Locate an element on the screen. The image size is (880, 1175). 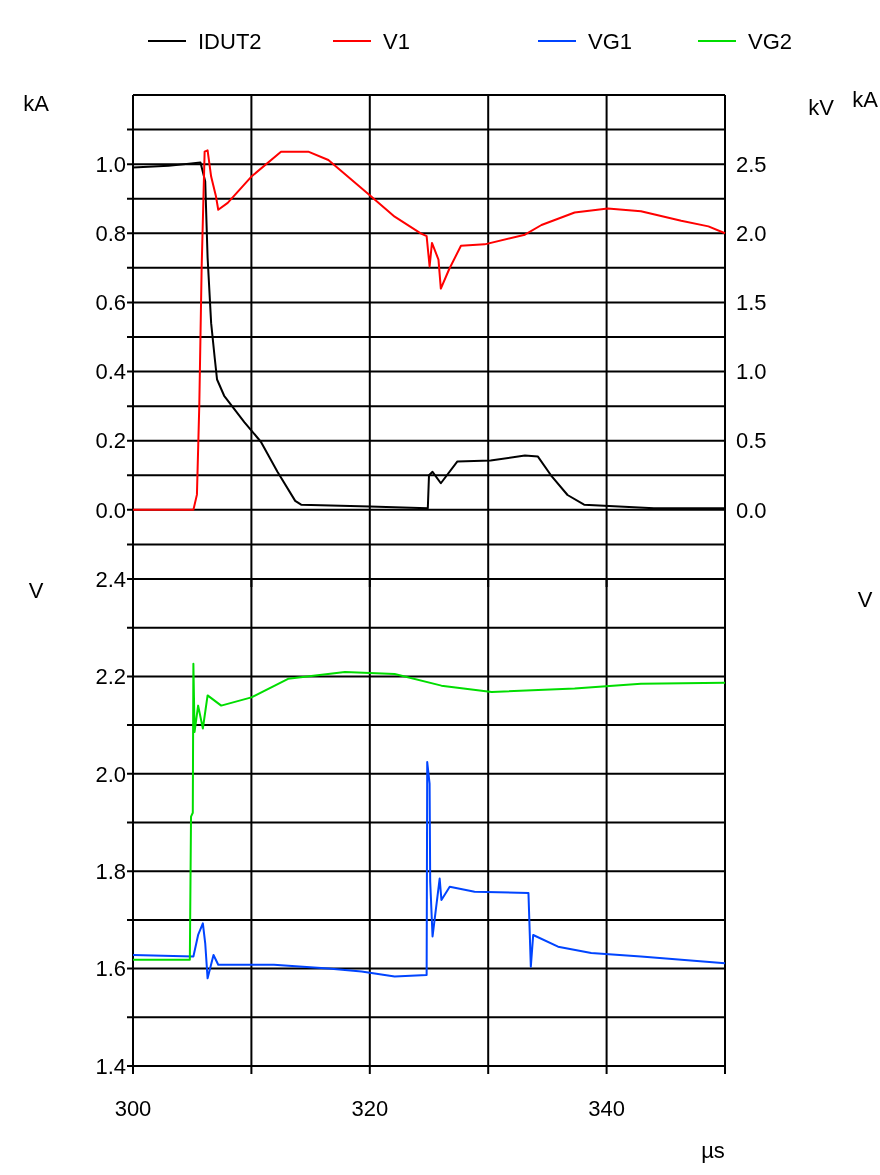
y2-axis-title: kV is located at coordinates (821, 107).